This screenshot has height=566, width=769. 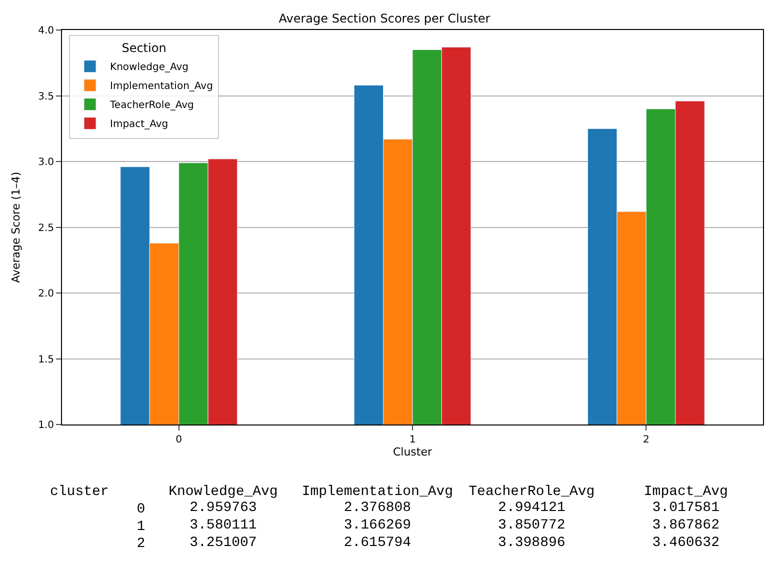 What do you see at coordinates (223, 542) in the screenshot?
I see `data-label: 3.251007` at bounding box center [223, 542].